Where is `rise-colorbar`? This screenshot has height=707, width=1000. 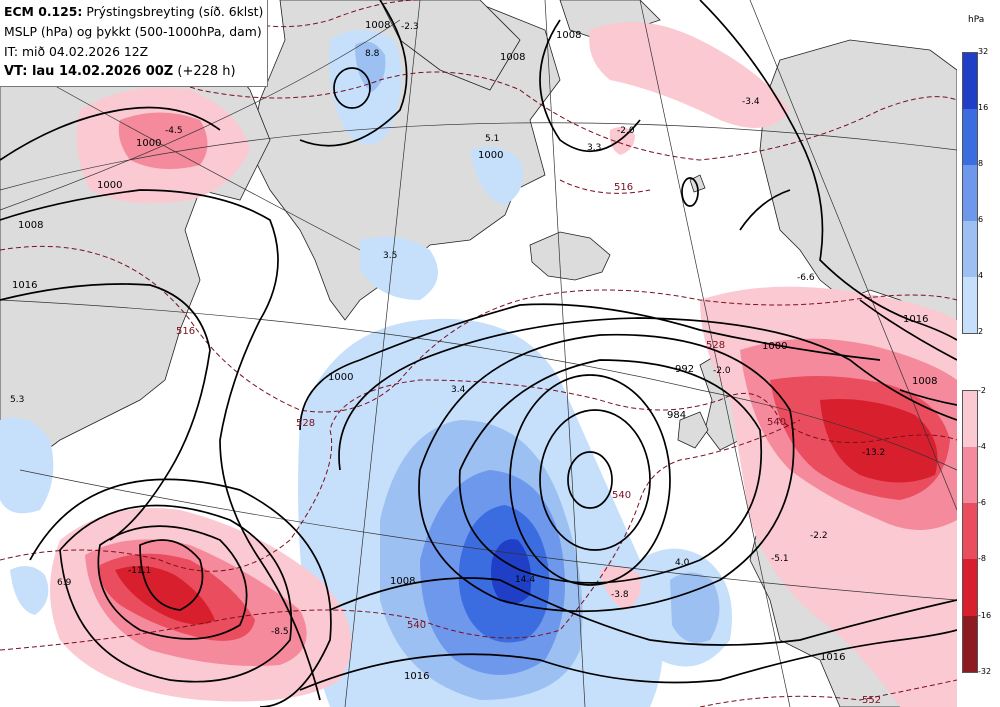 rise-colorbar is located at coordinates (970, 193).